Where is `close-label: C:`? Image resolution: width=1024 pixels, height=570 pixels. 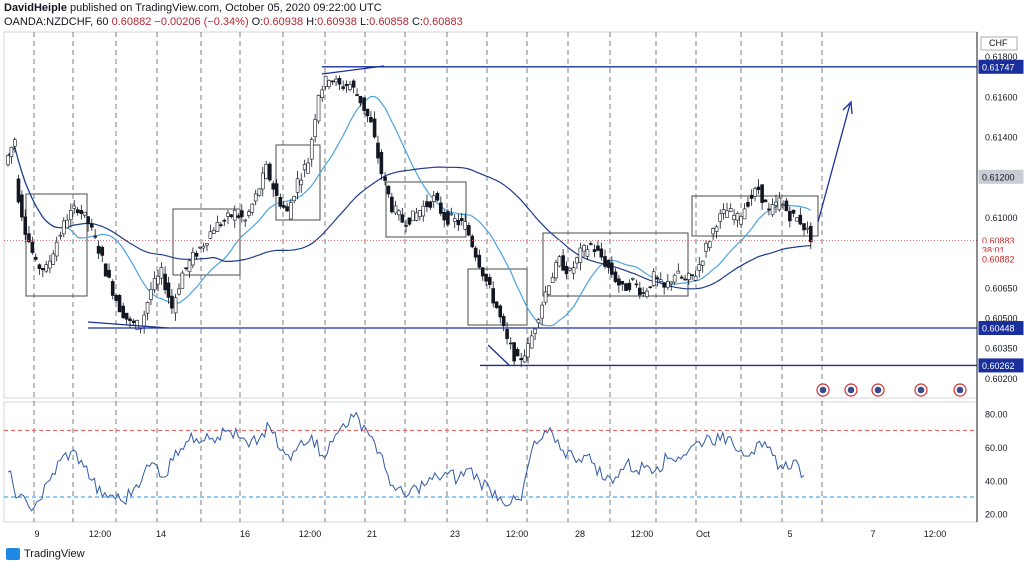
close-label: C: is located at coordinates (417, 22).